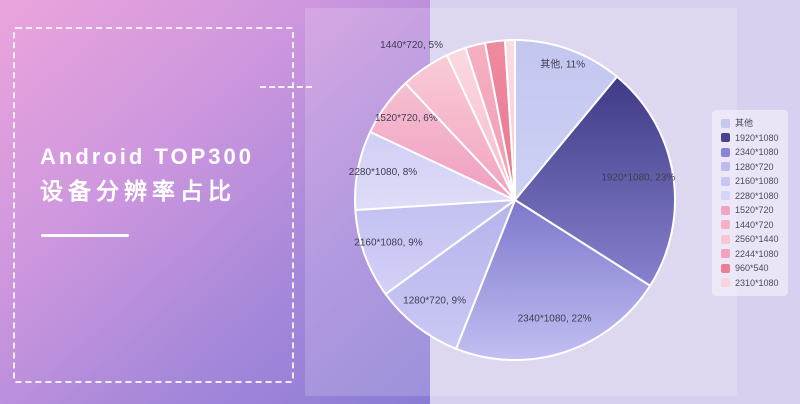 This screenshot has height=404, width=800. Describe the element at coordinates (509, 120) in the screenshot. I see `pie-slice-2310*1080` at that location.